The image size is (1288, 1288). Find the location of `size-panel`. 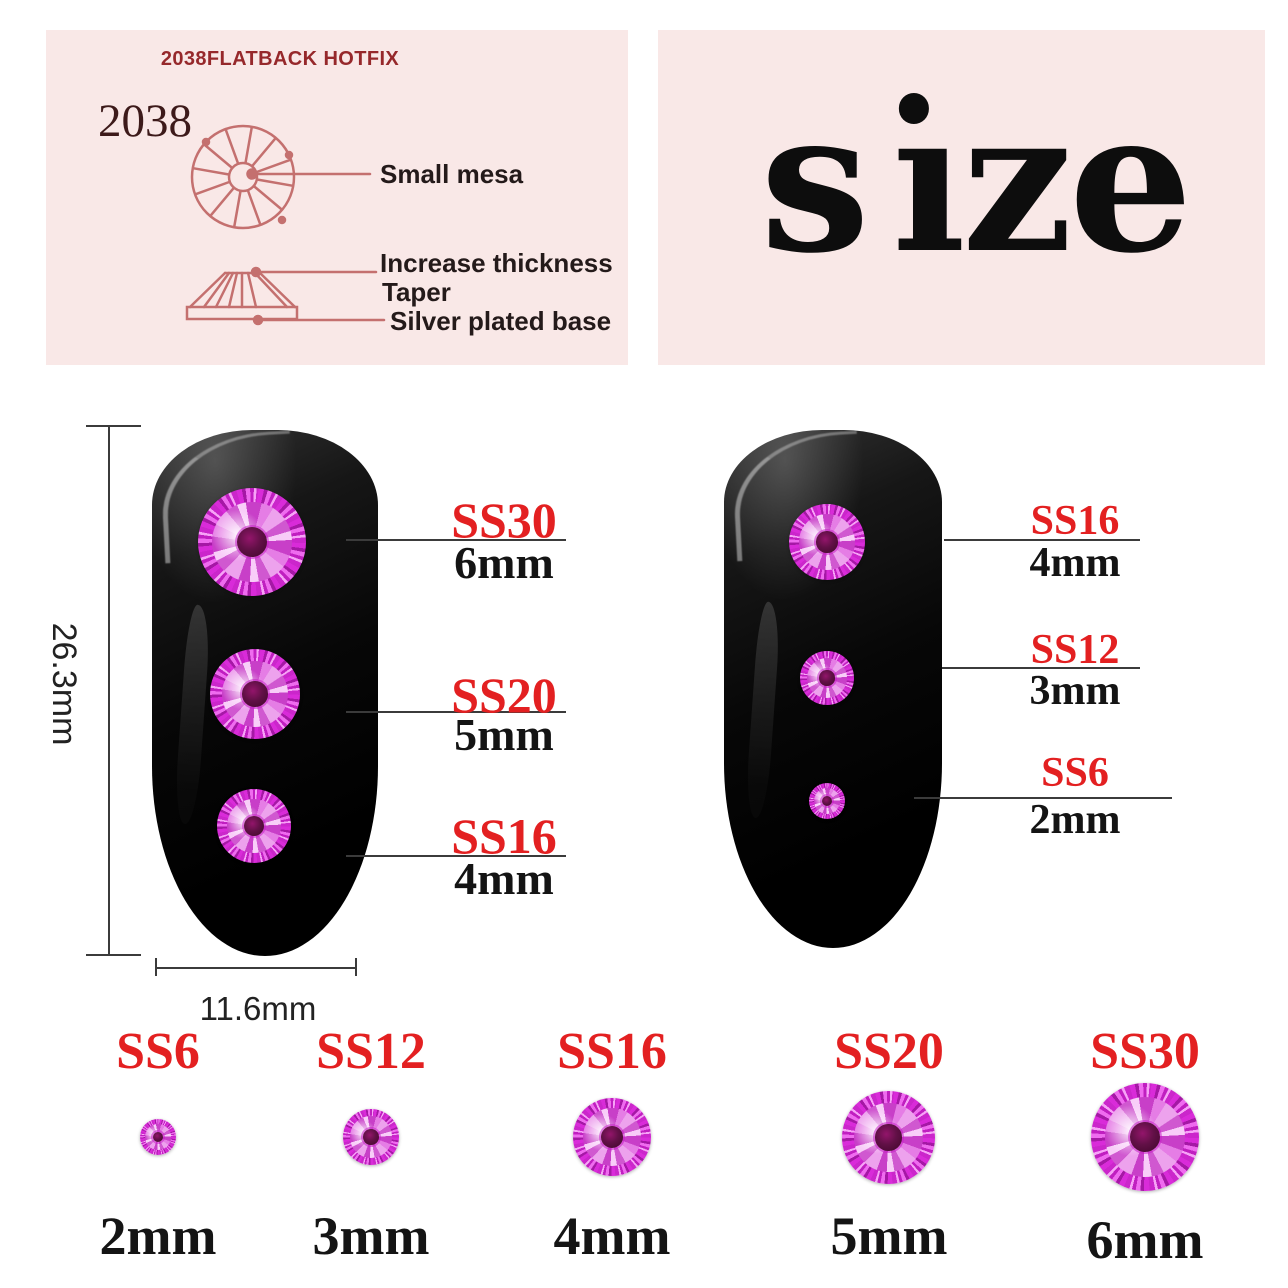

size-panel is located at coordinates (961, 197).